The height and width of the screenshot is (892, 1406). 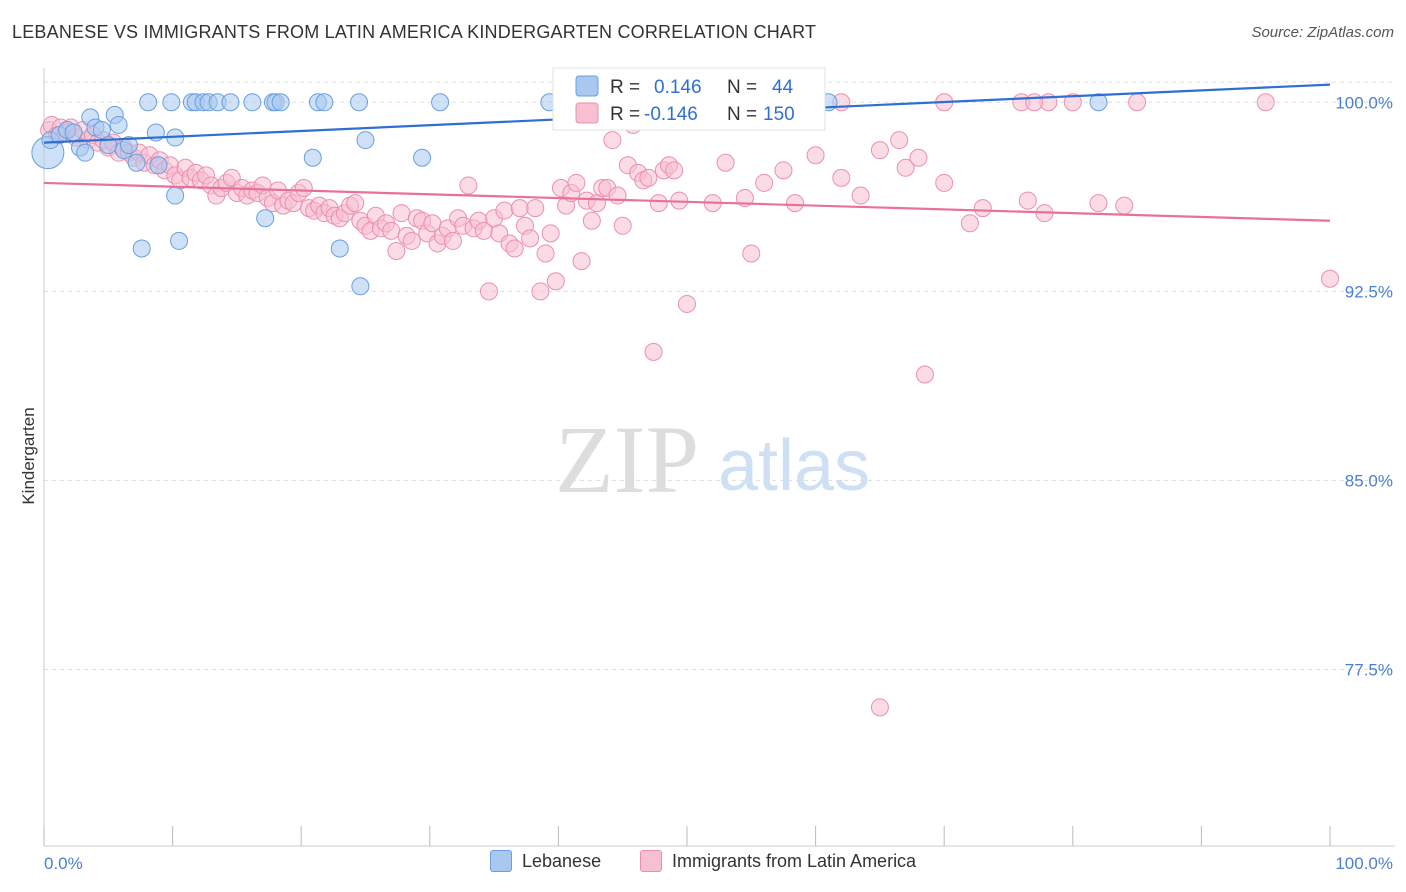 I want to click on source-label: Source: ZipAtlas.com, so click(x=1322, y=32).